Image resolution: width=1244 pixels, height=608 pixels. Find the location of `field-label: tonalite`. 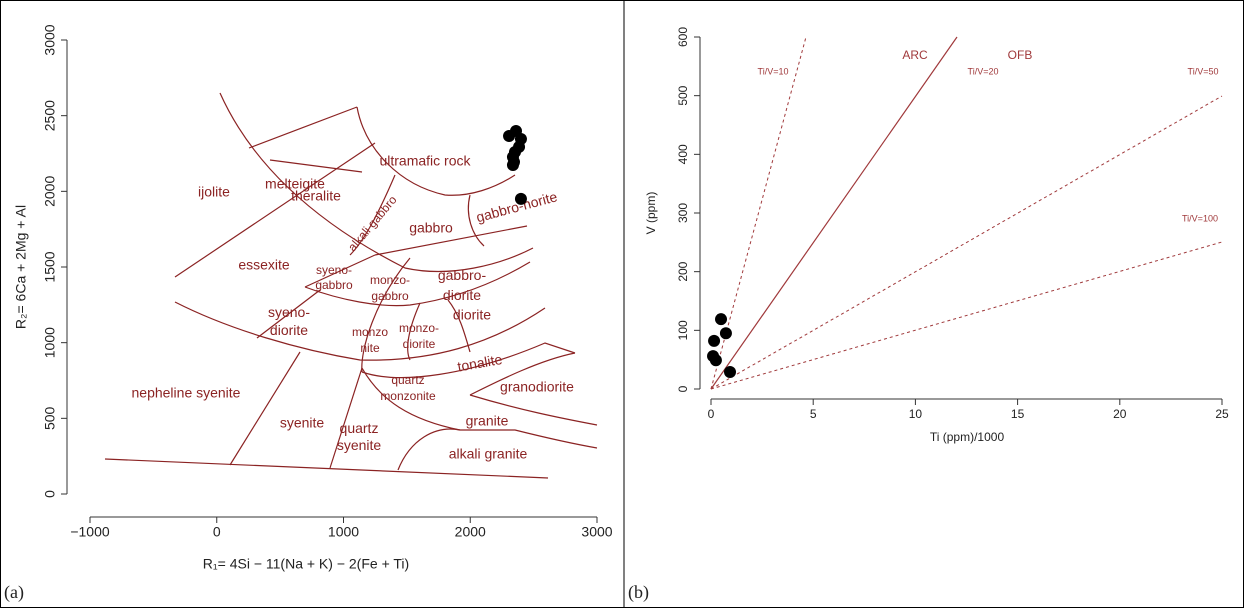

field-label: tonalite is located at coordinates (479, 363).